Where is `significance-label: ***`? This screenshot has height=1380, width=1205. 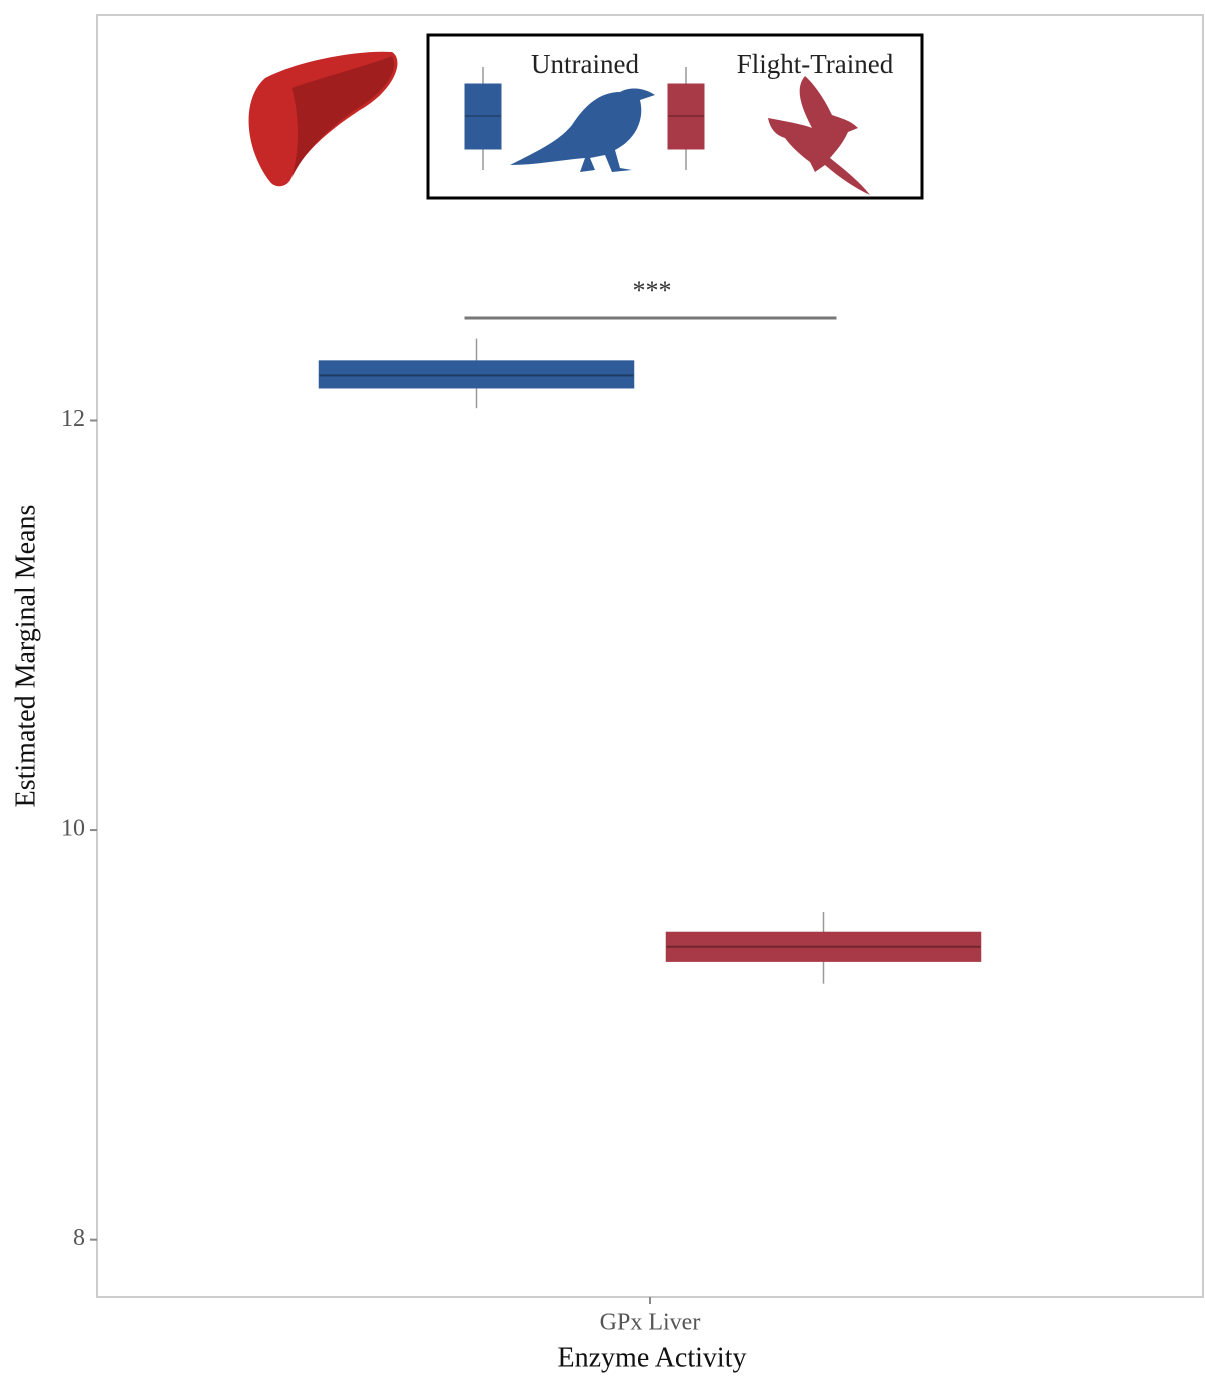
significance-label: *** is located at coordinates (652, 290).